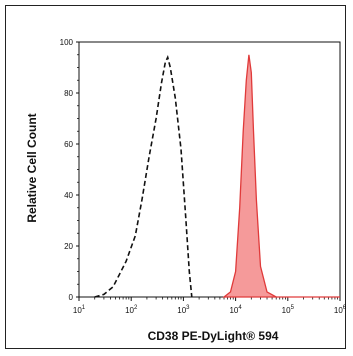  Describe the element at coordinates (213, 336) in the screenshot. I see `x-axis-title: CD38 PE-DyLight® 594` at that location.